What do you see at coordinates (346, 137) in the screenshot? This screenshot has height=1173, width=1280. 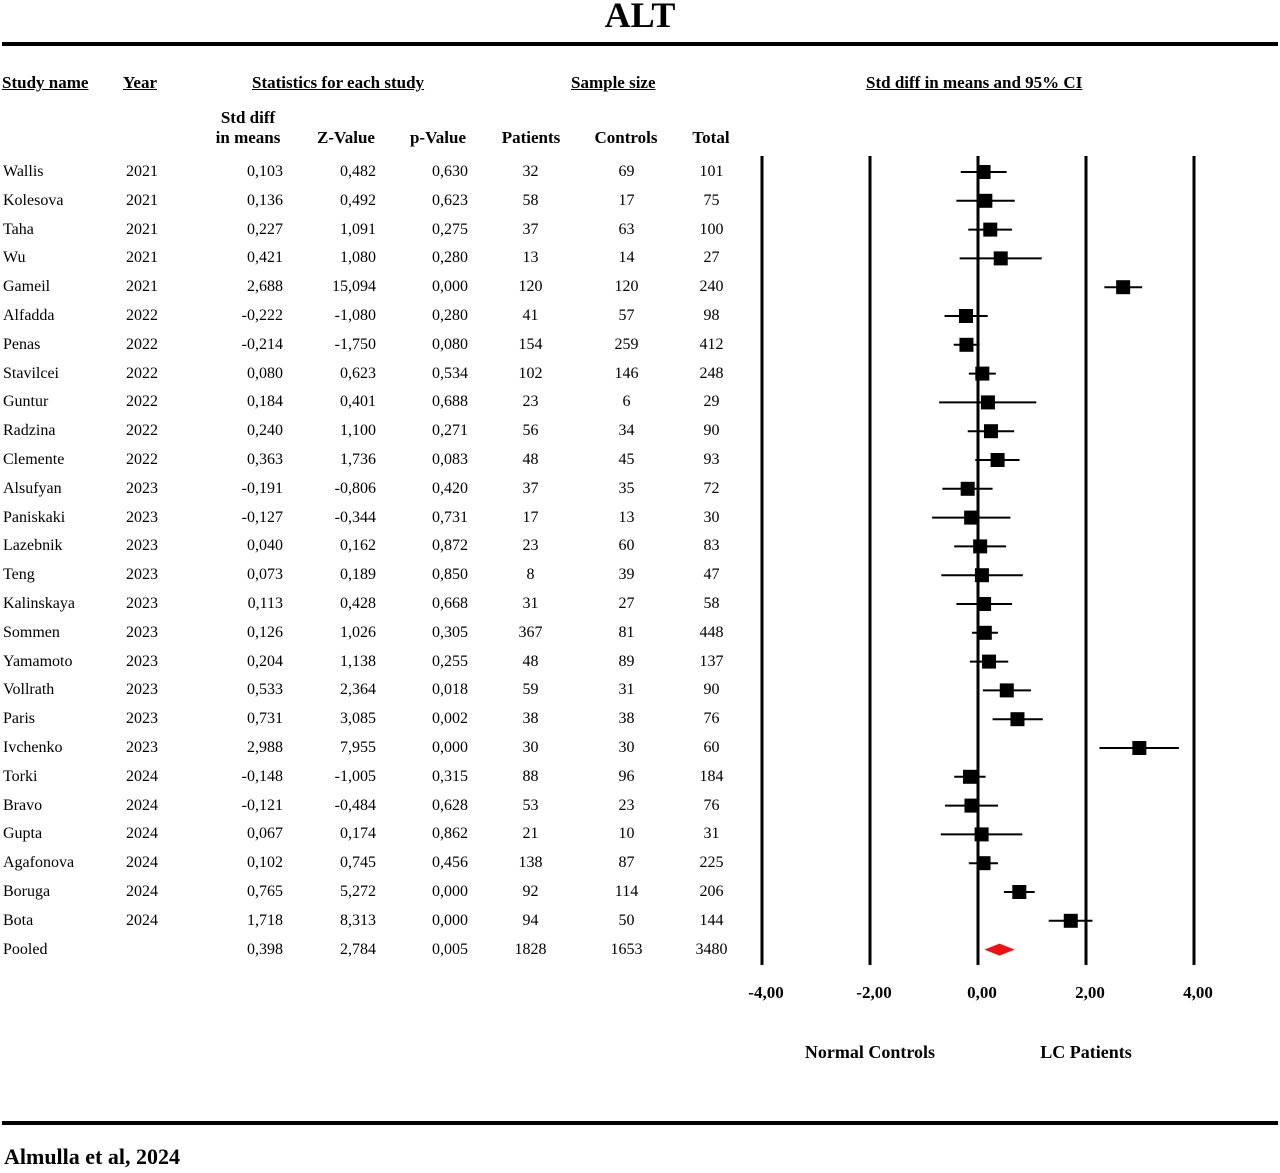 I see `subheader-z-value: Z-Value` at bounding box center [346, 137].